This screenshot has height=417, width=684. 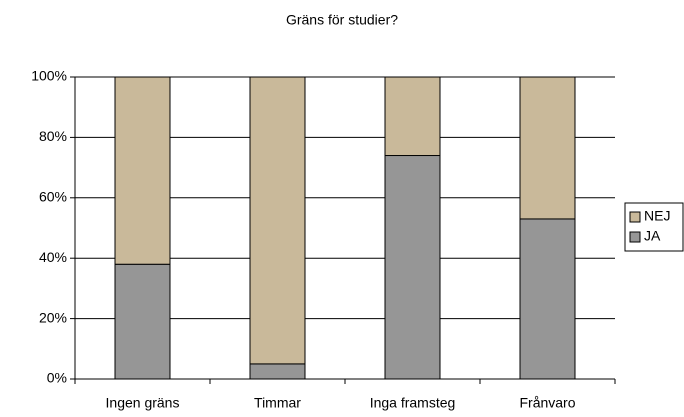 I want to click on x-tick-label: Frånvaro, so click(x=547, y=403).